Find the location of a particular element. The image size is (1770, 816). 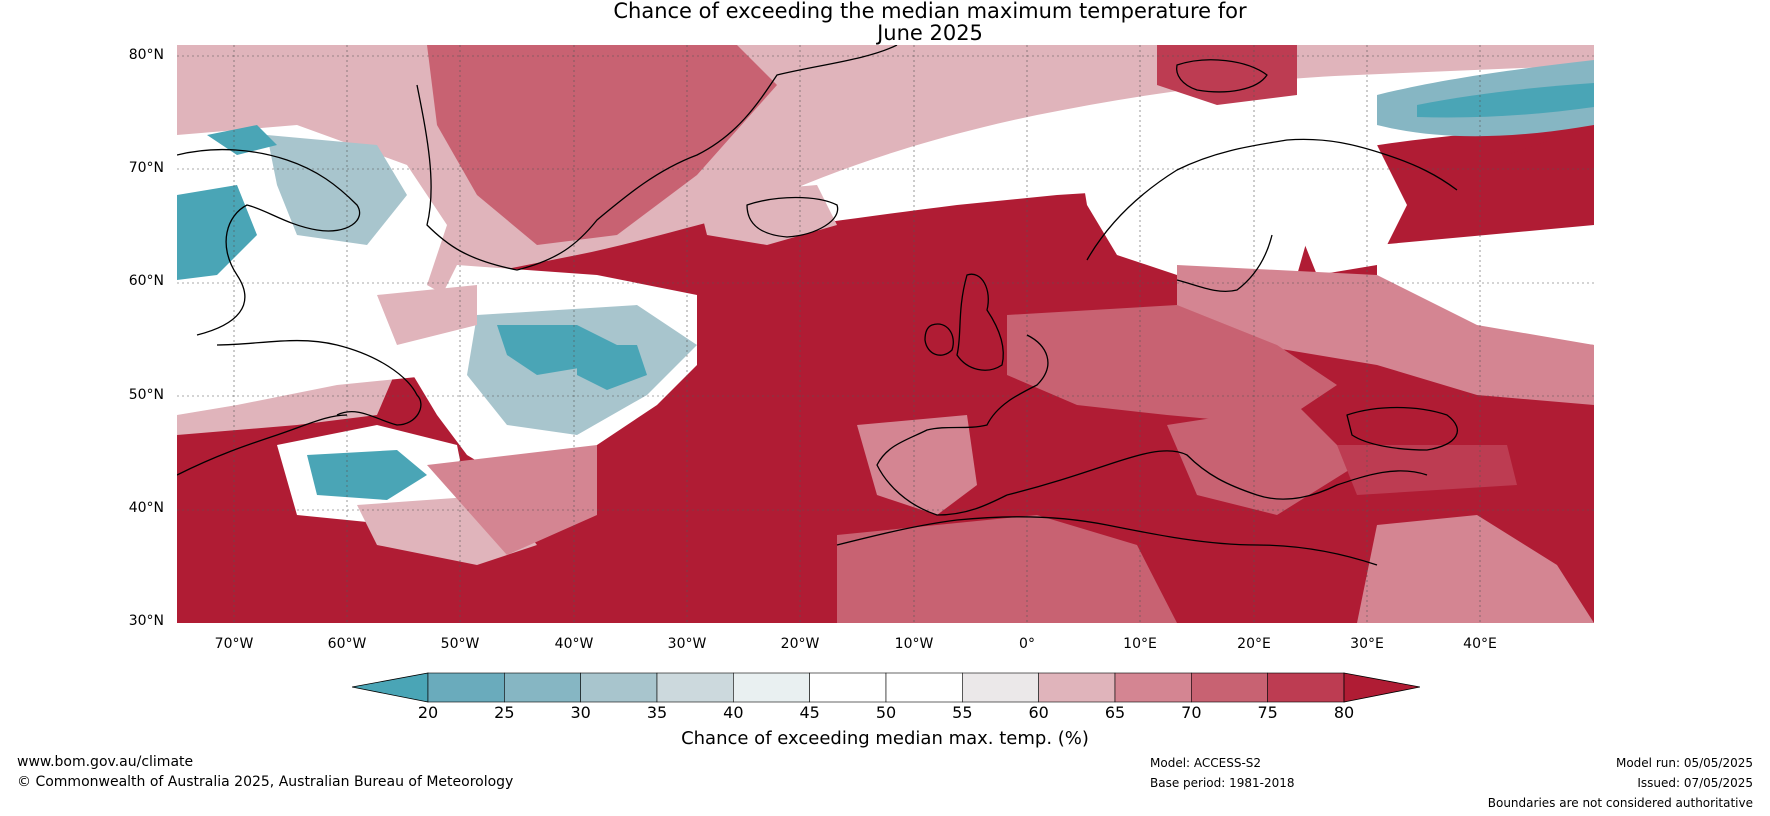

lat-label-80n: 80°N is located at coordinates (146, 55).